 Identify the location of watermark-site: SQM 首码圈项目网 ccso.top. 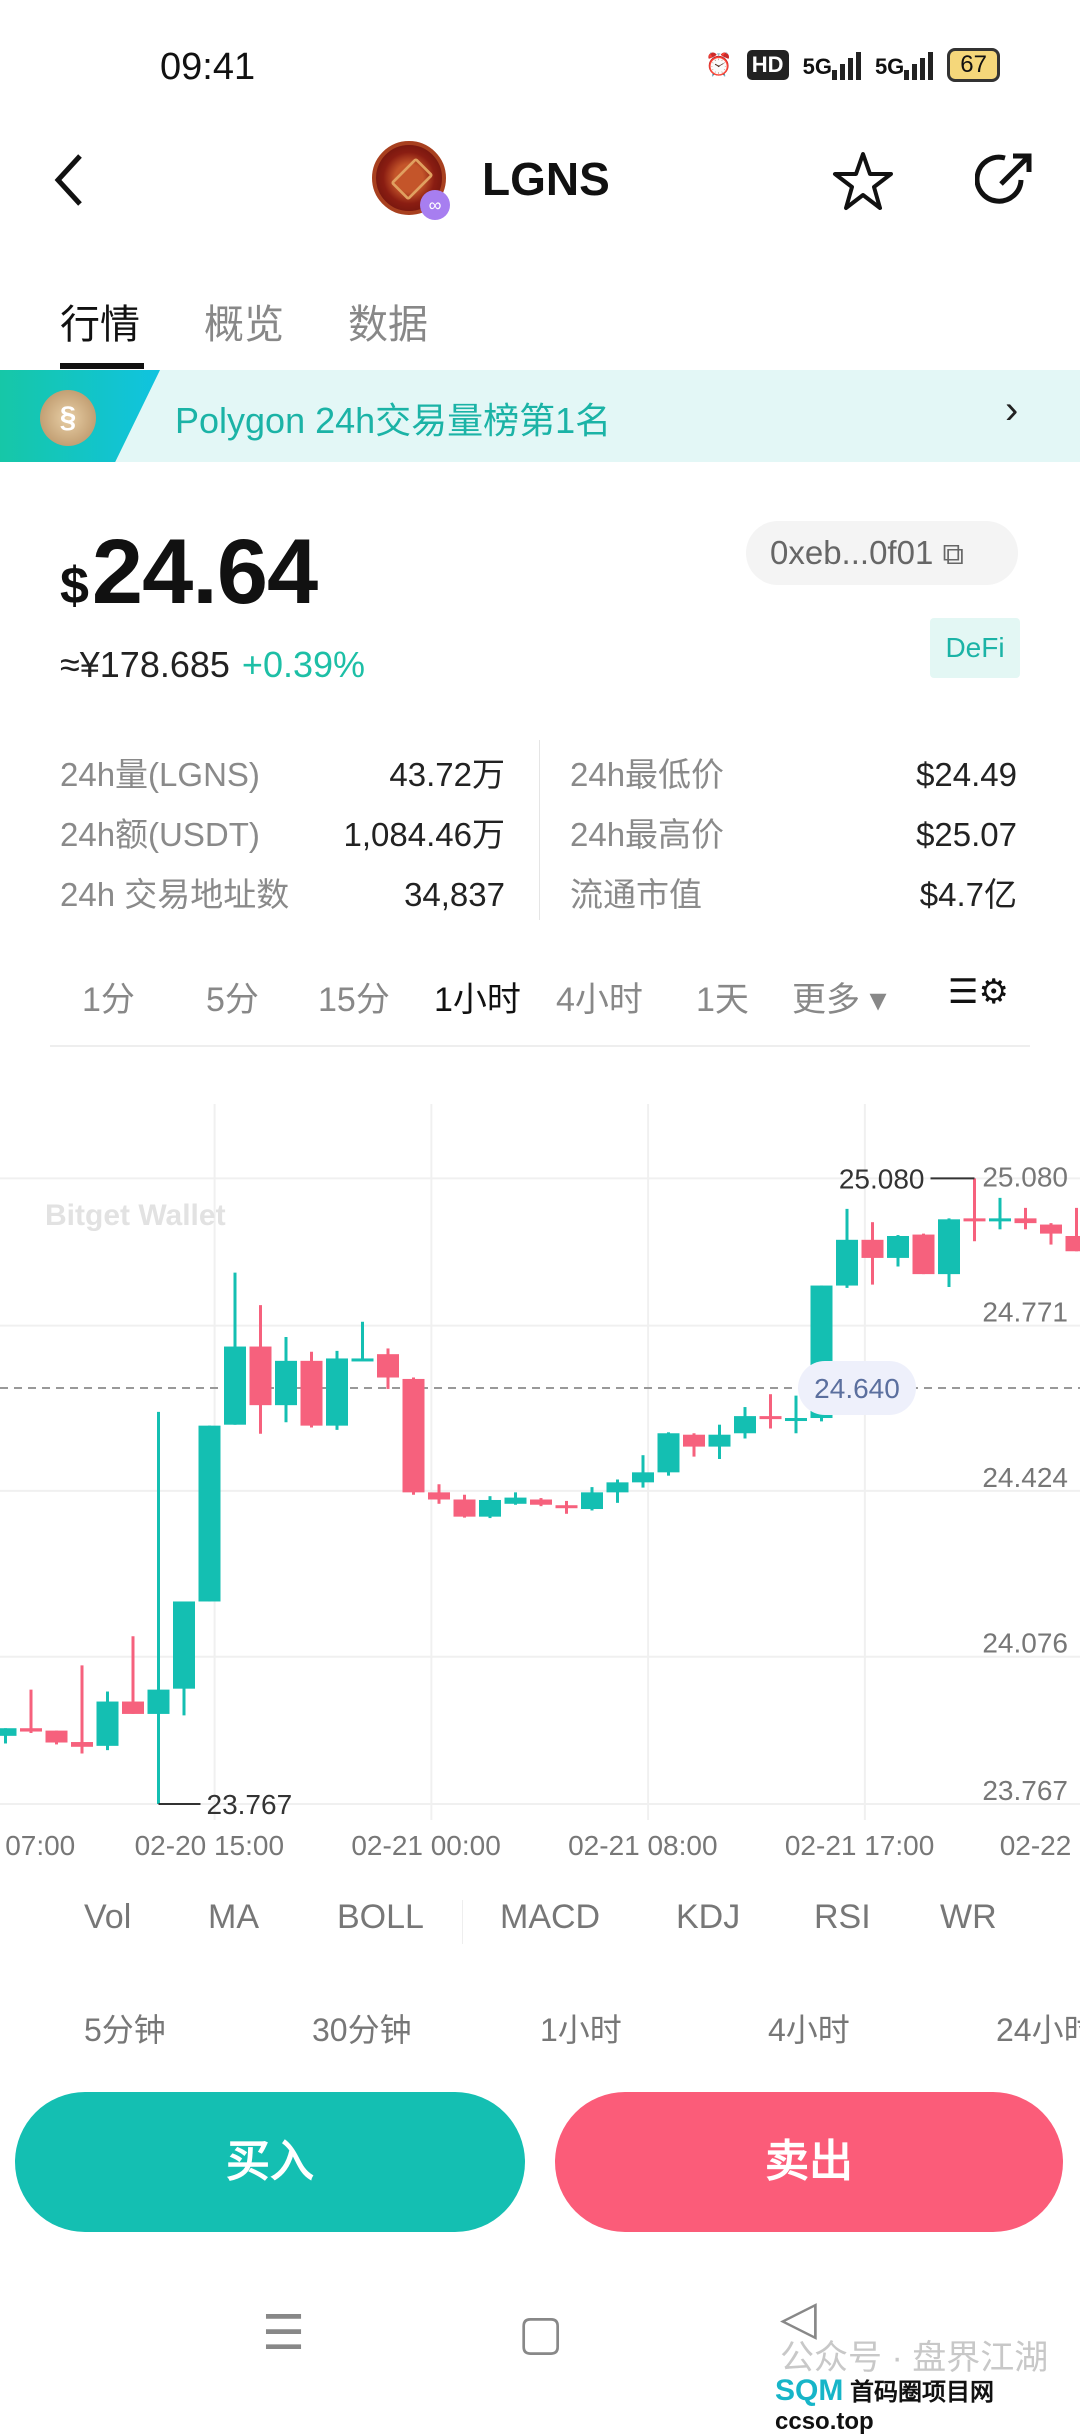
(927, 2404).